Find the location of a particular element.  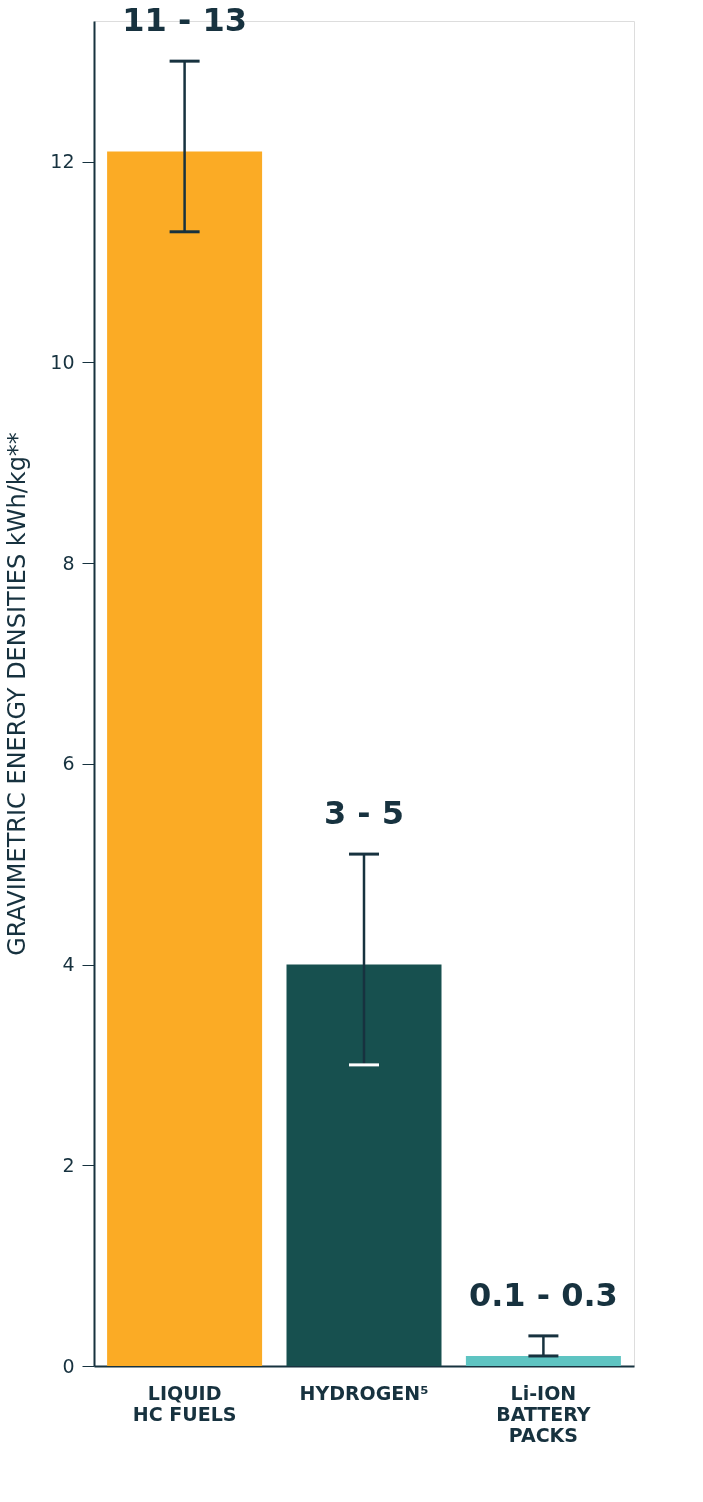

annotation: 0.1 - 0.3 is located at coordinates (543, 1294).